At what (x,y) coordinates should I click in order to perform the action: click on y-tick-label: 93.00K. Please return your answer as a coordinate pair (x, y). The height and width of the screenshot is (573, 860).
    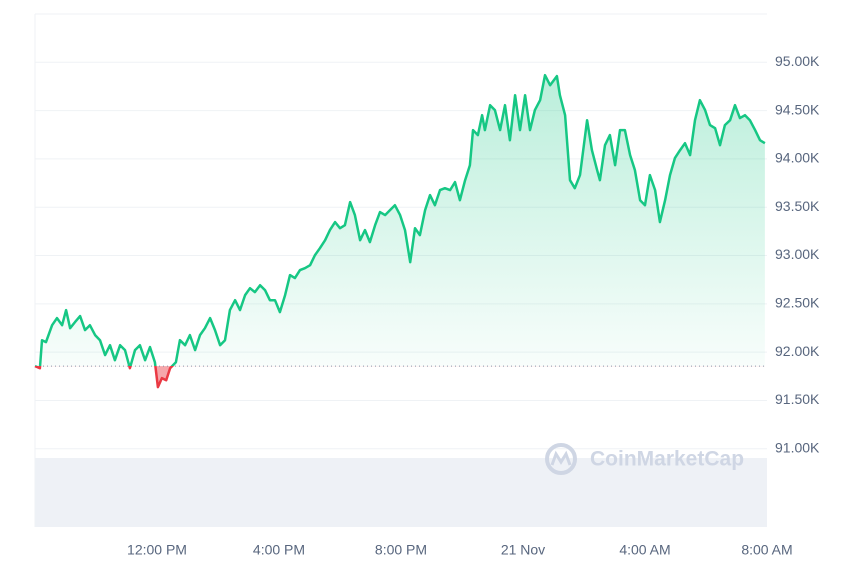
    Looking at the image, I should click on (797, 254).